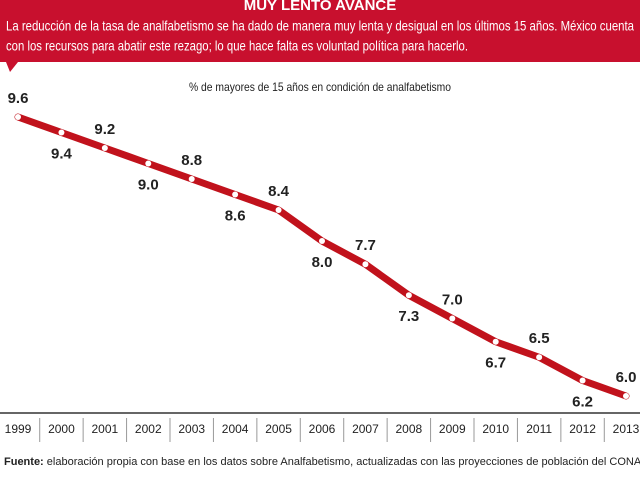 The image size is (640, 480). Describe the element at coordinates (62, 153) in the screenshot. I see `value-label: 9.4` at that location.